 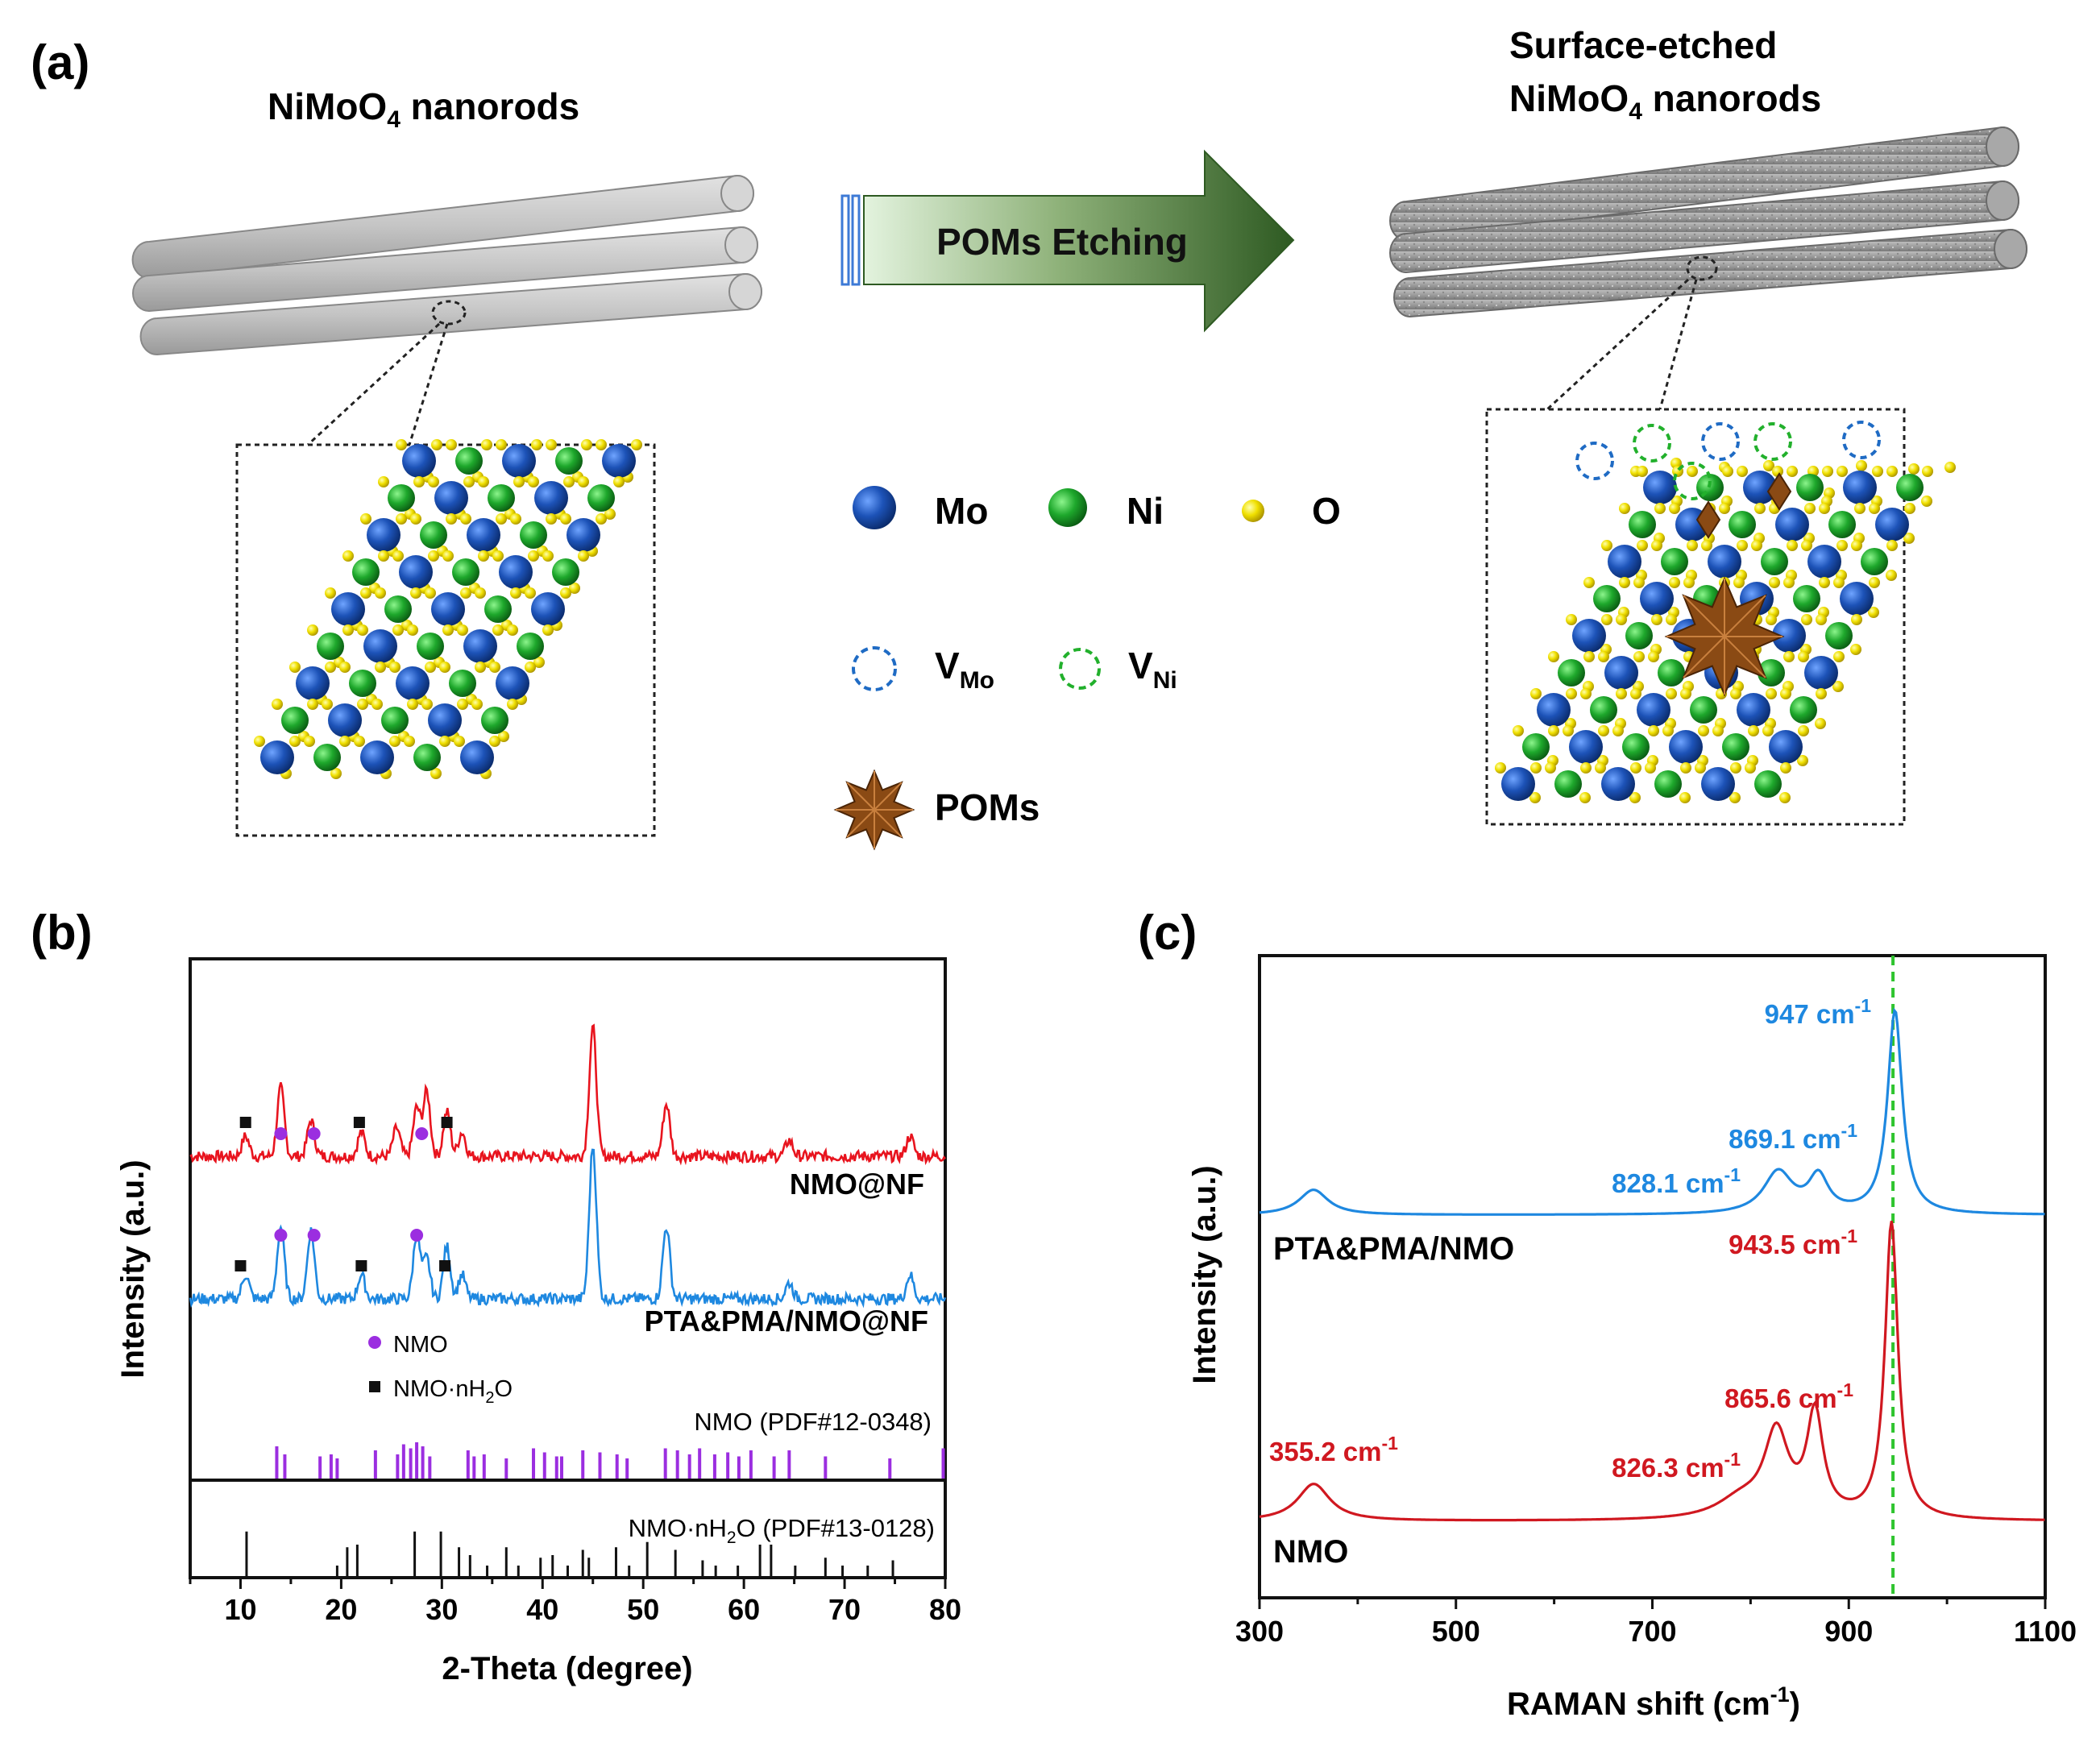 What do you see at coordinates (1087, 668) in the screenshot?
I see `atom-legend: Mo Ni O VMo VNi POMs` at bounding box center [1087, 668].